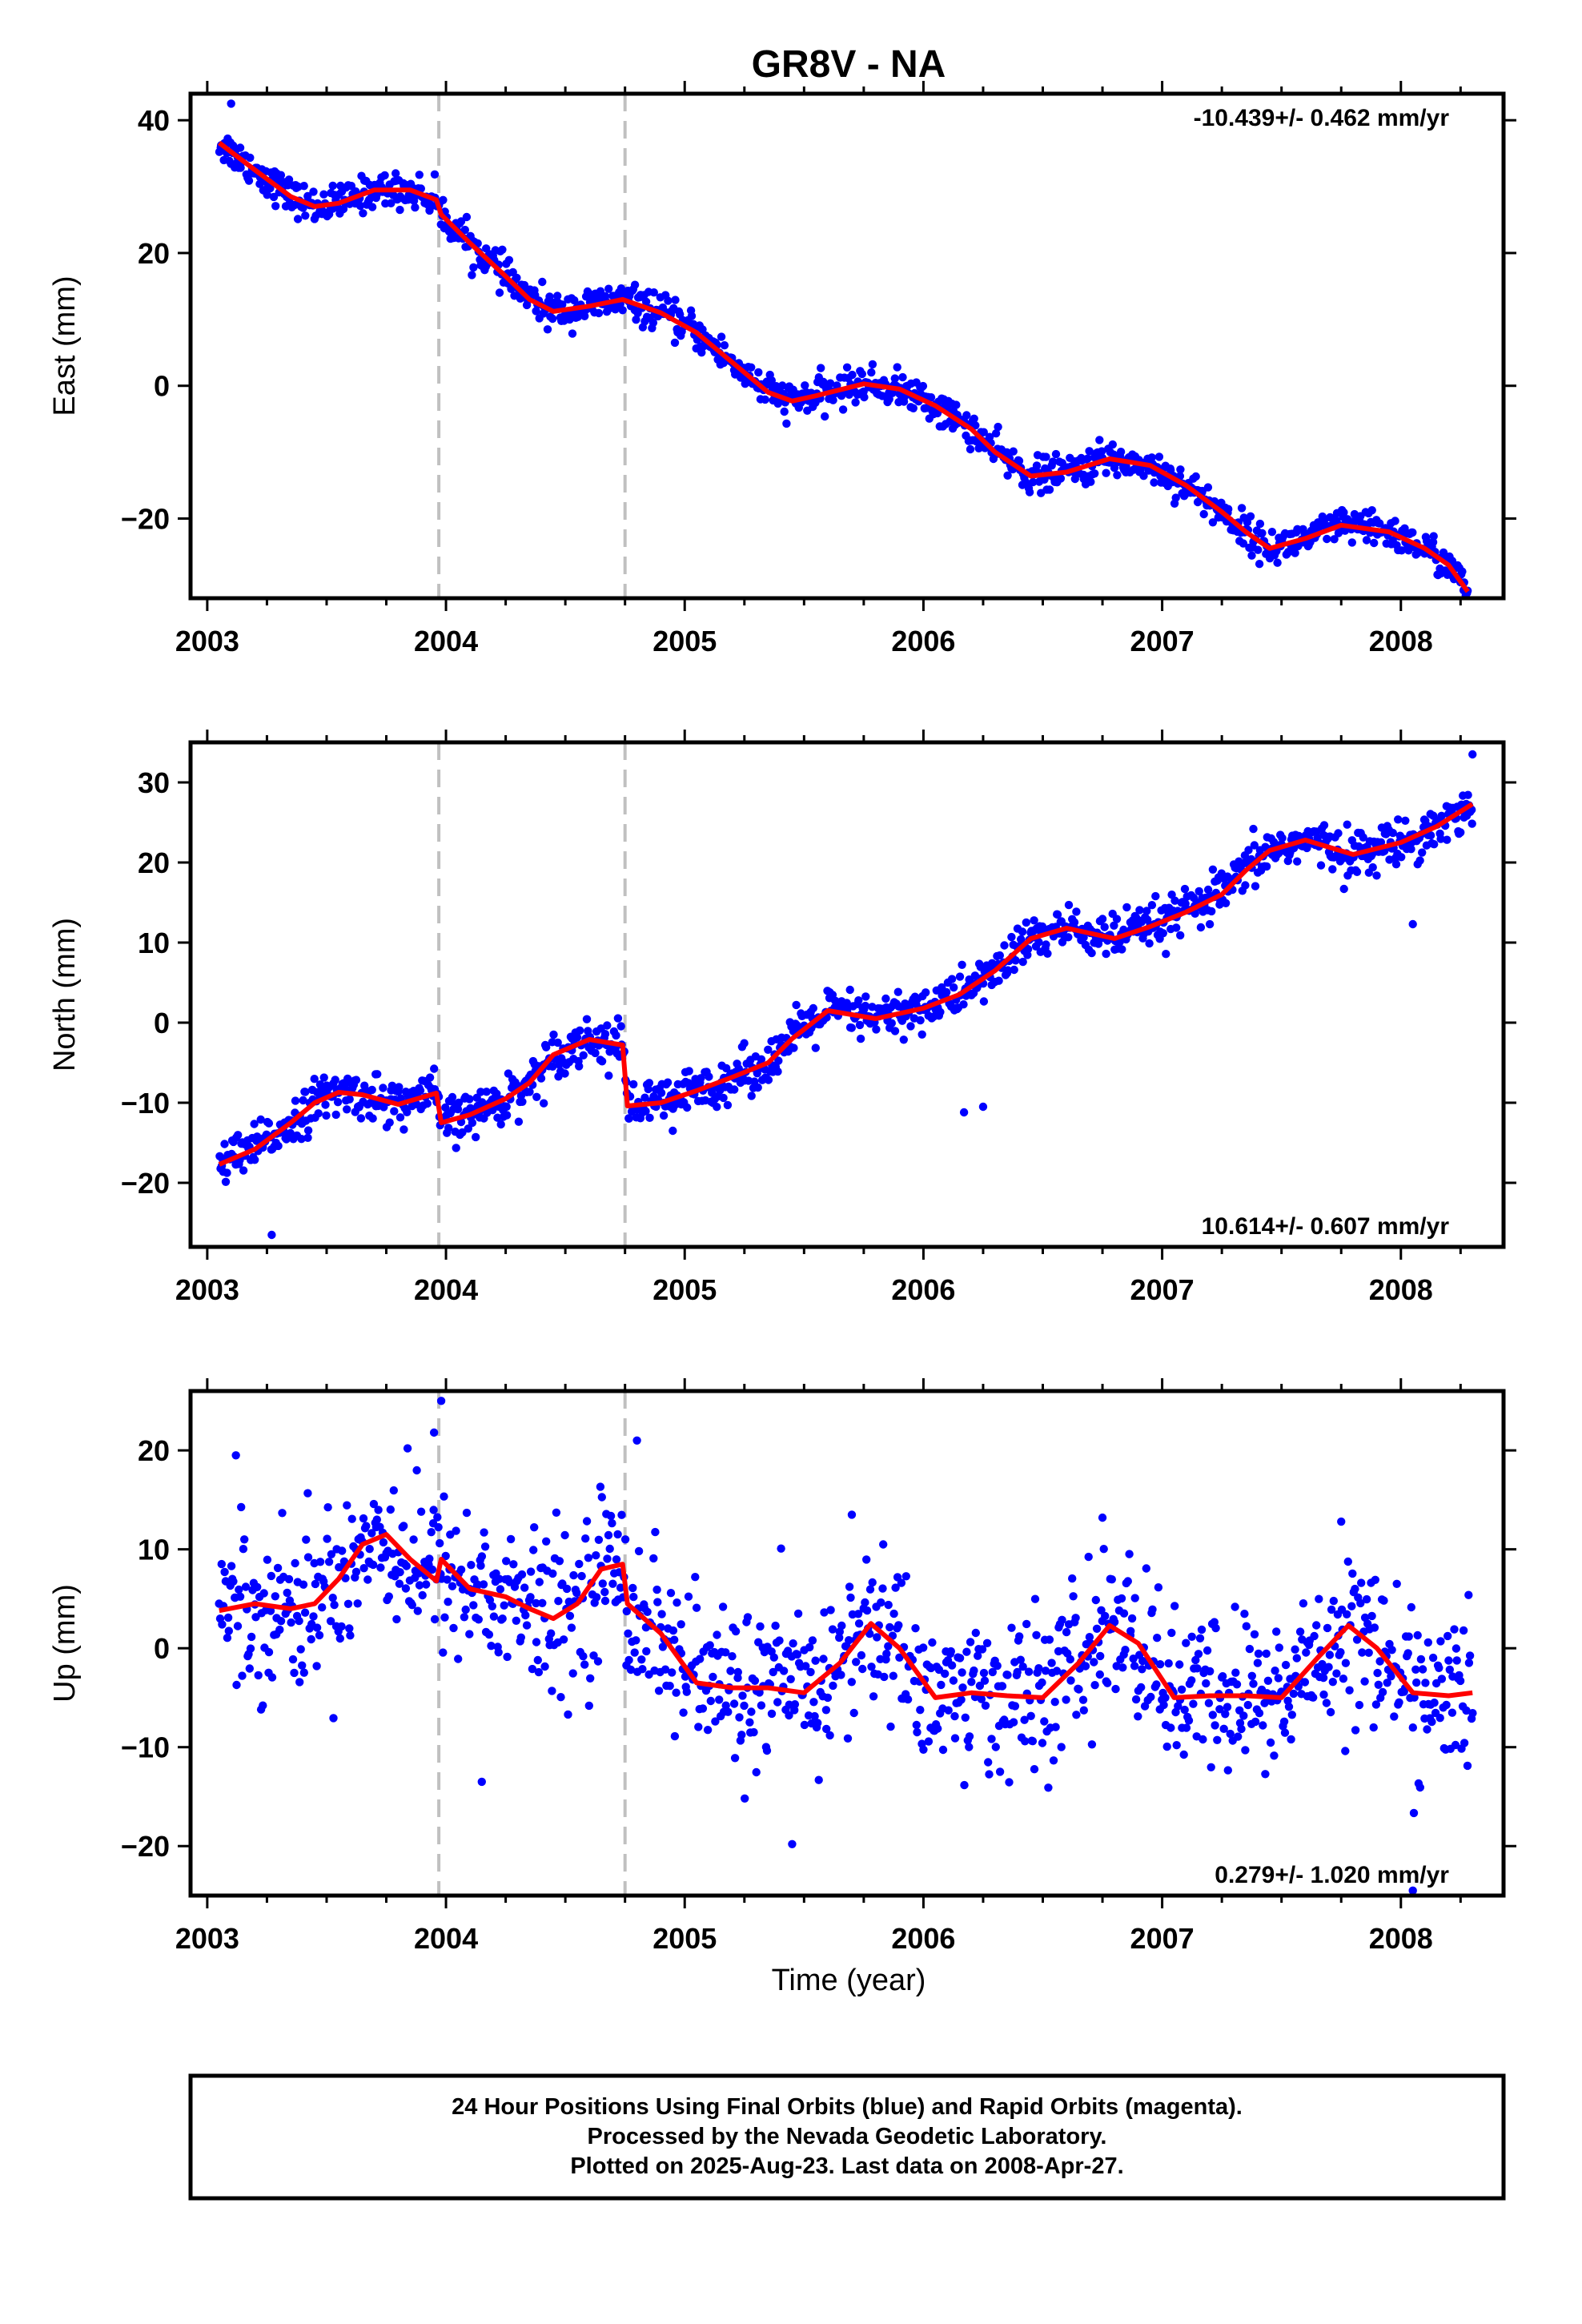  What do you see at coordinates (923, 1289) in the screenshot?
I see `x-tick-label: 2006` at bounding box center [923, 1289].